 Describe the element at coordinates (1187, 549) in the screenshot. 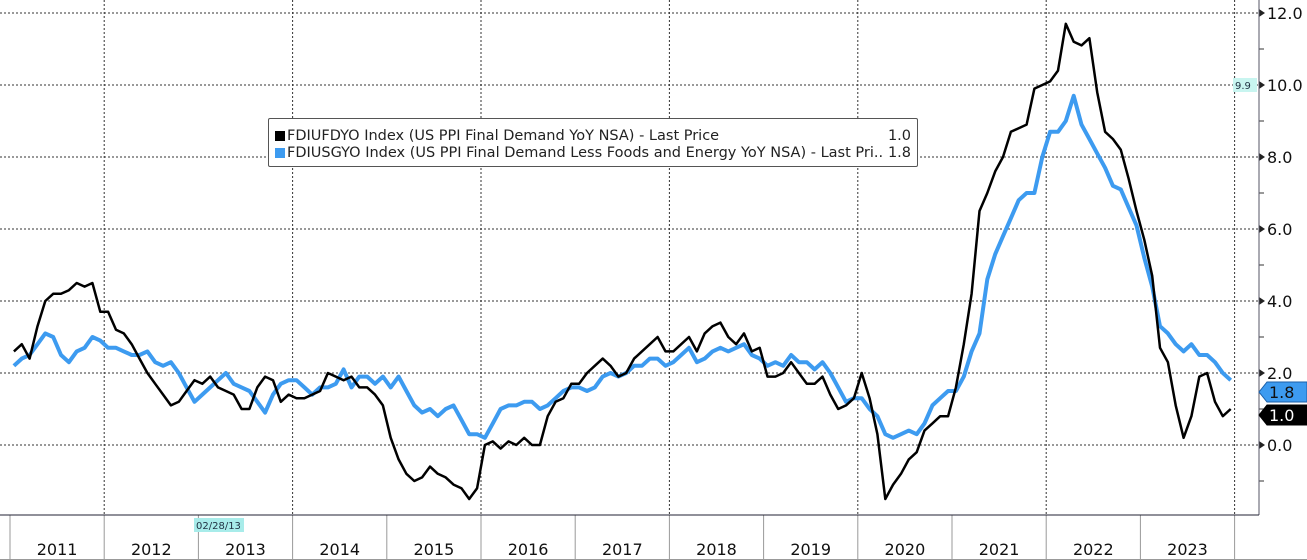

I see `x-tick-label: 2023` at that location.